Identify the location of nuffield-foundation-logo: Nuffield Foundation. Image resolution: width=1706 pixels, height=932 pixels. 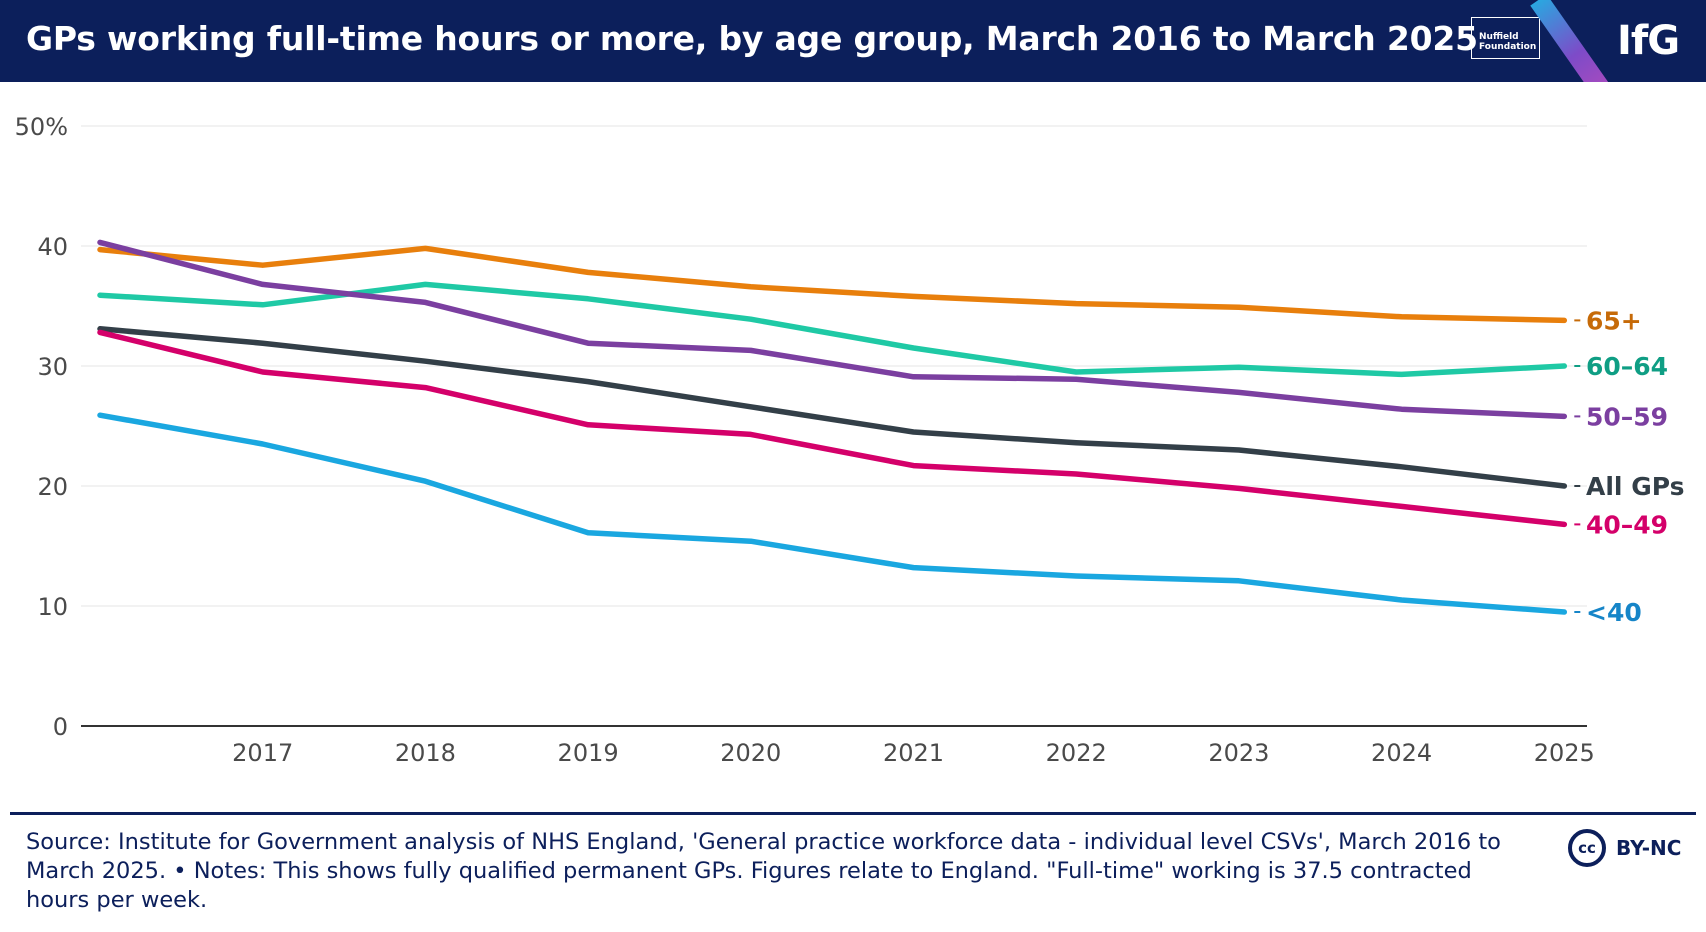
(1505, 38).